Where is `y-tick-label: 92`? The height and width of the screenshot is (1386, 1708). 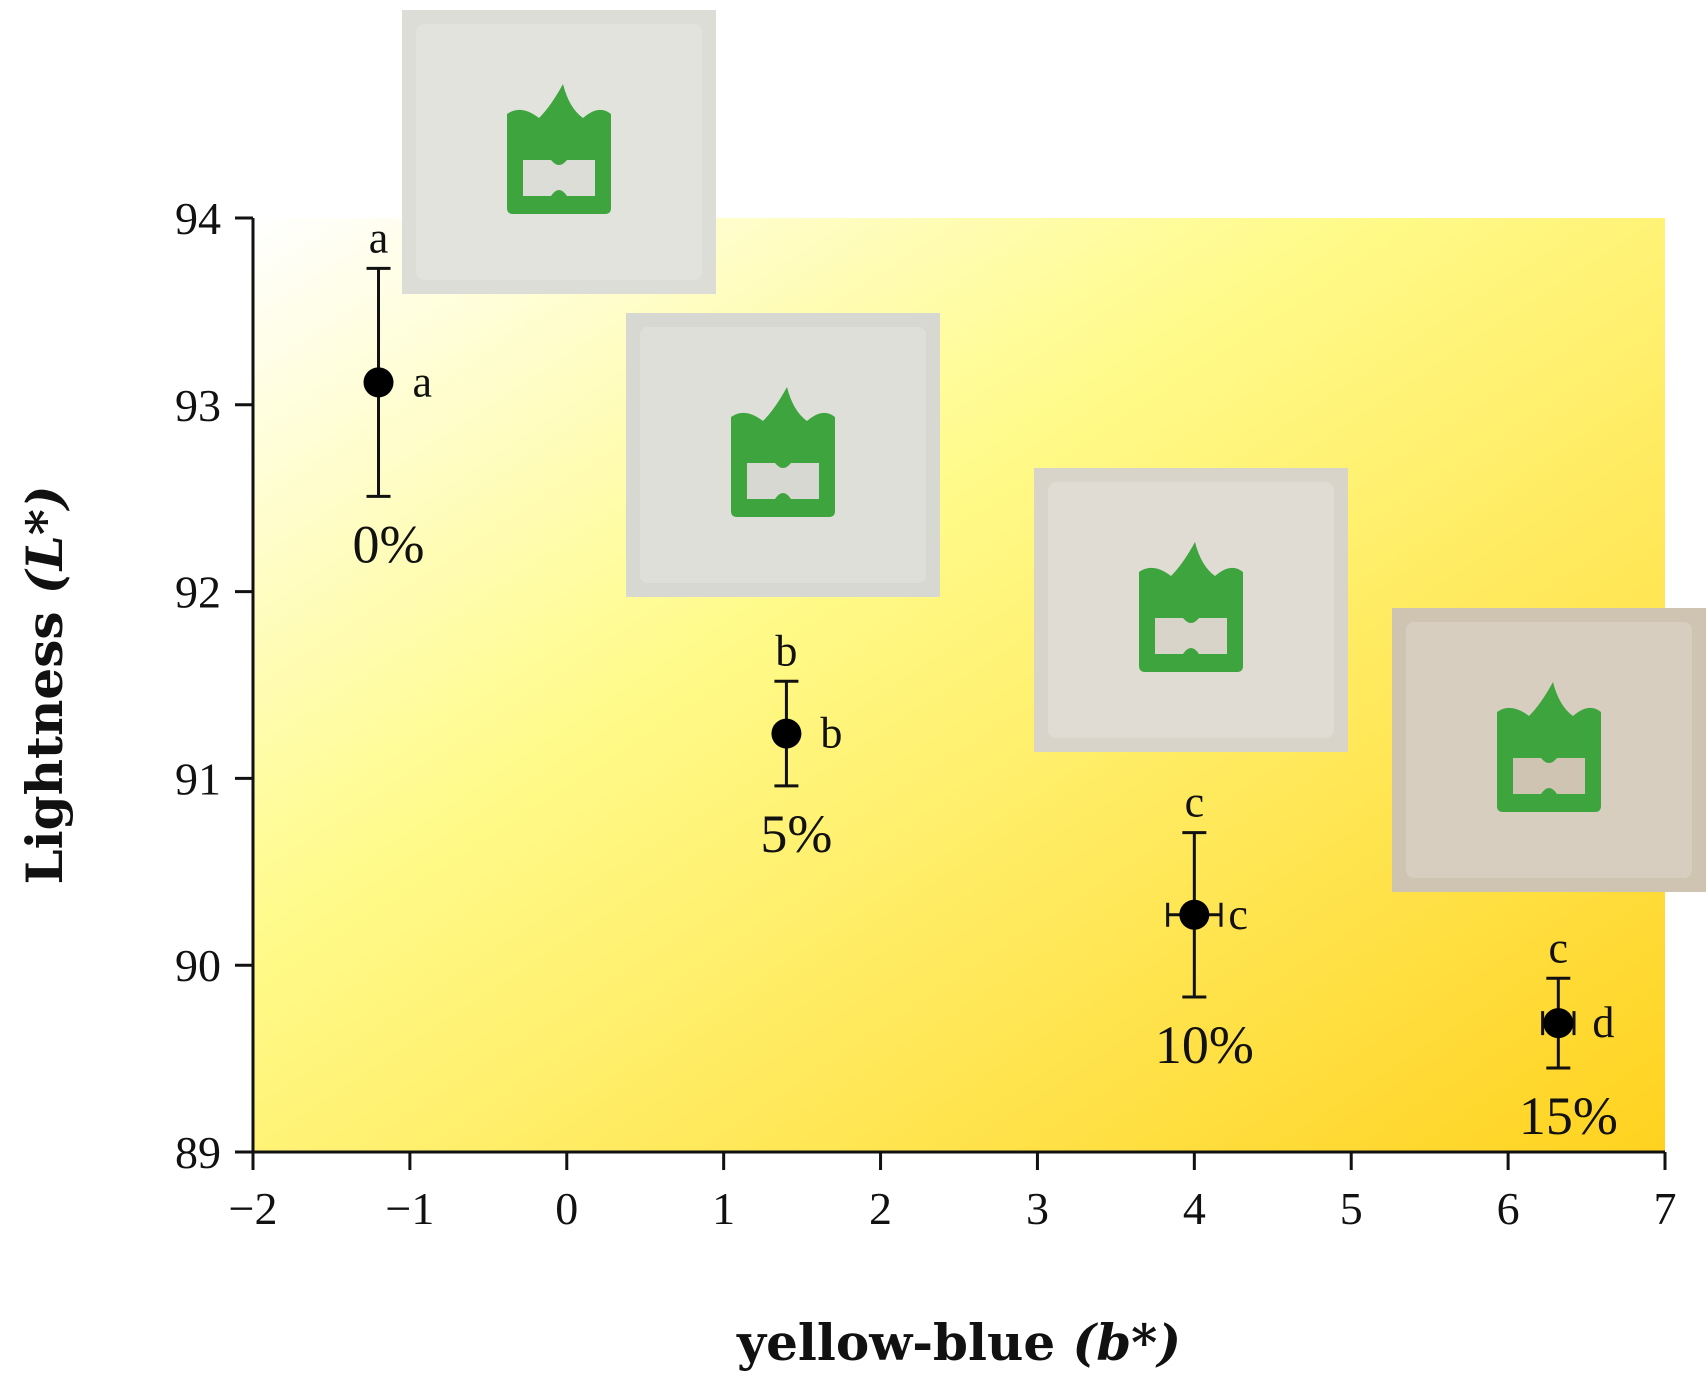
y-tick-label: 92 is located at coordinates (198, 592).